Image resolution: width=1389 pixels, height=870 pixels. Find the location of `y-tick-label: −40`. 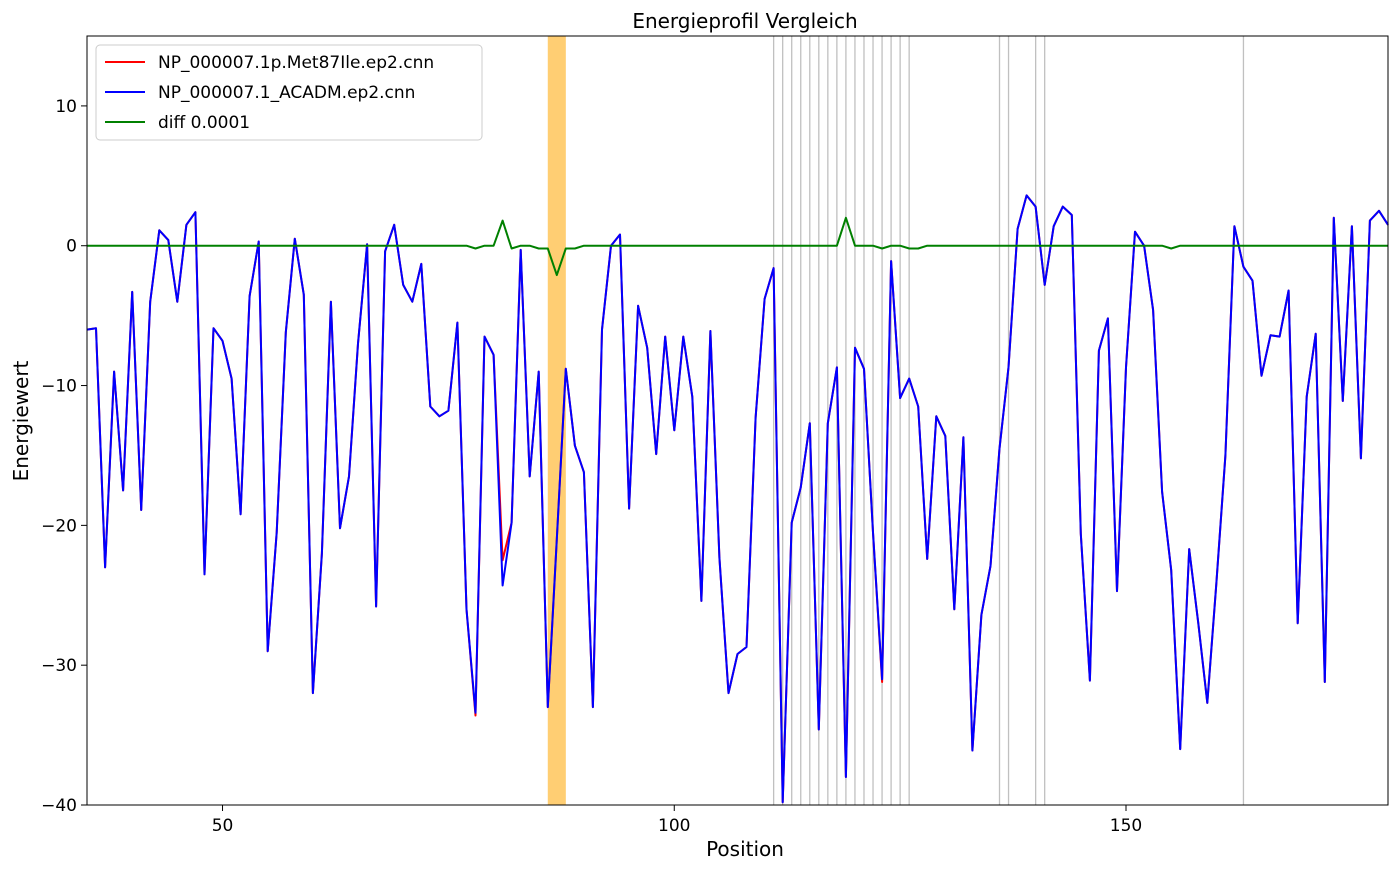

y-tick-label: −40 is located at coordinates (59, 806).